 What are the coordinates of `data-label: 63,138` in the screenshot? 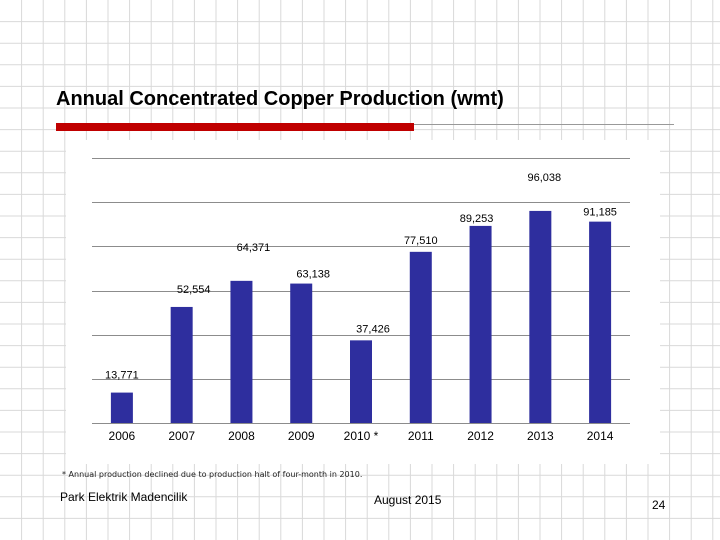 It's located at (313, 275).